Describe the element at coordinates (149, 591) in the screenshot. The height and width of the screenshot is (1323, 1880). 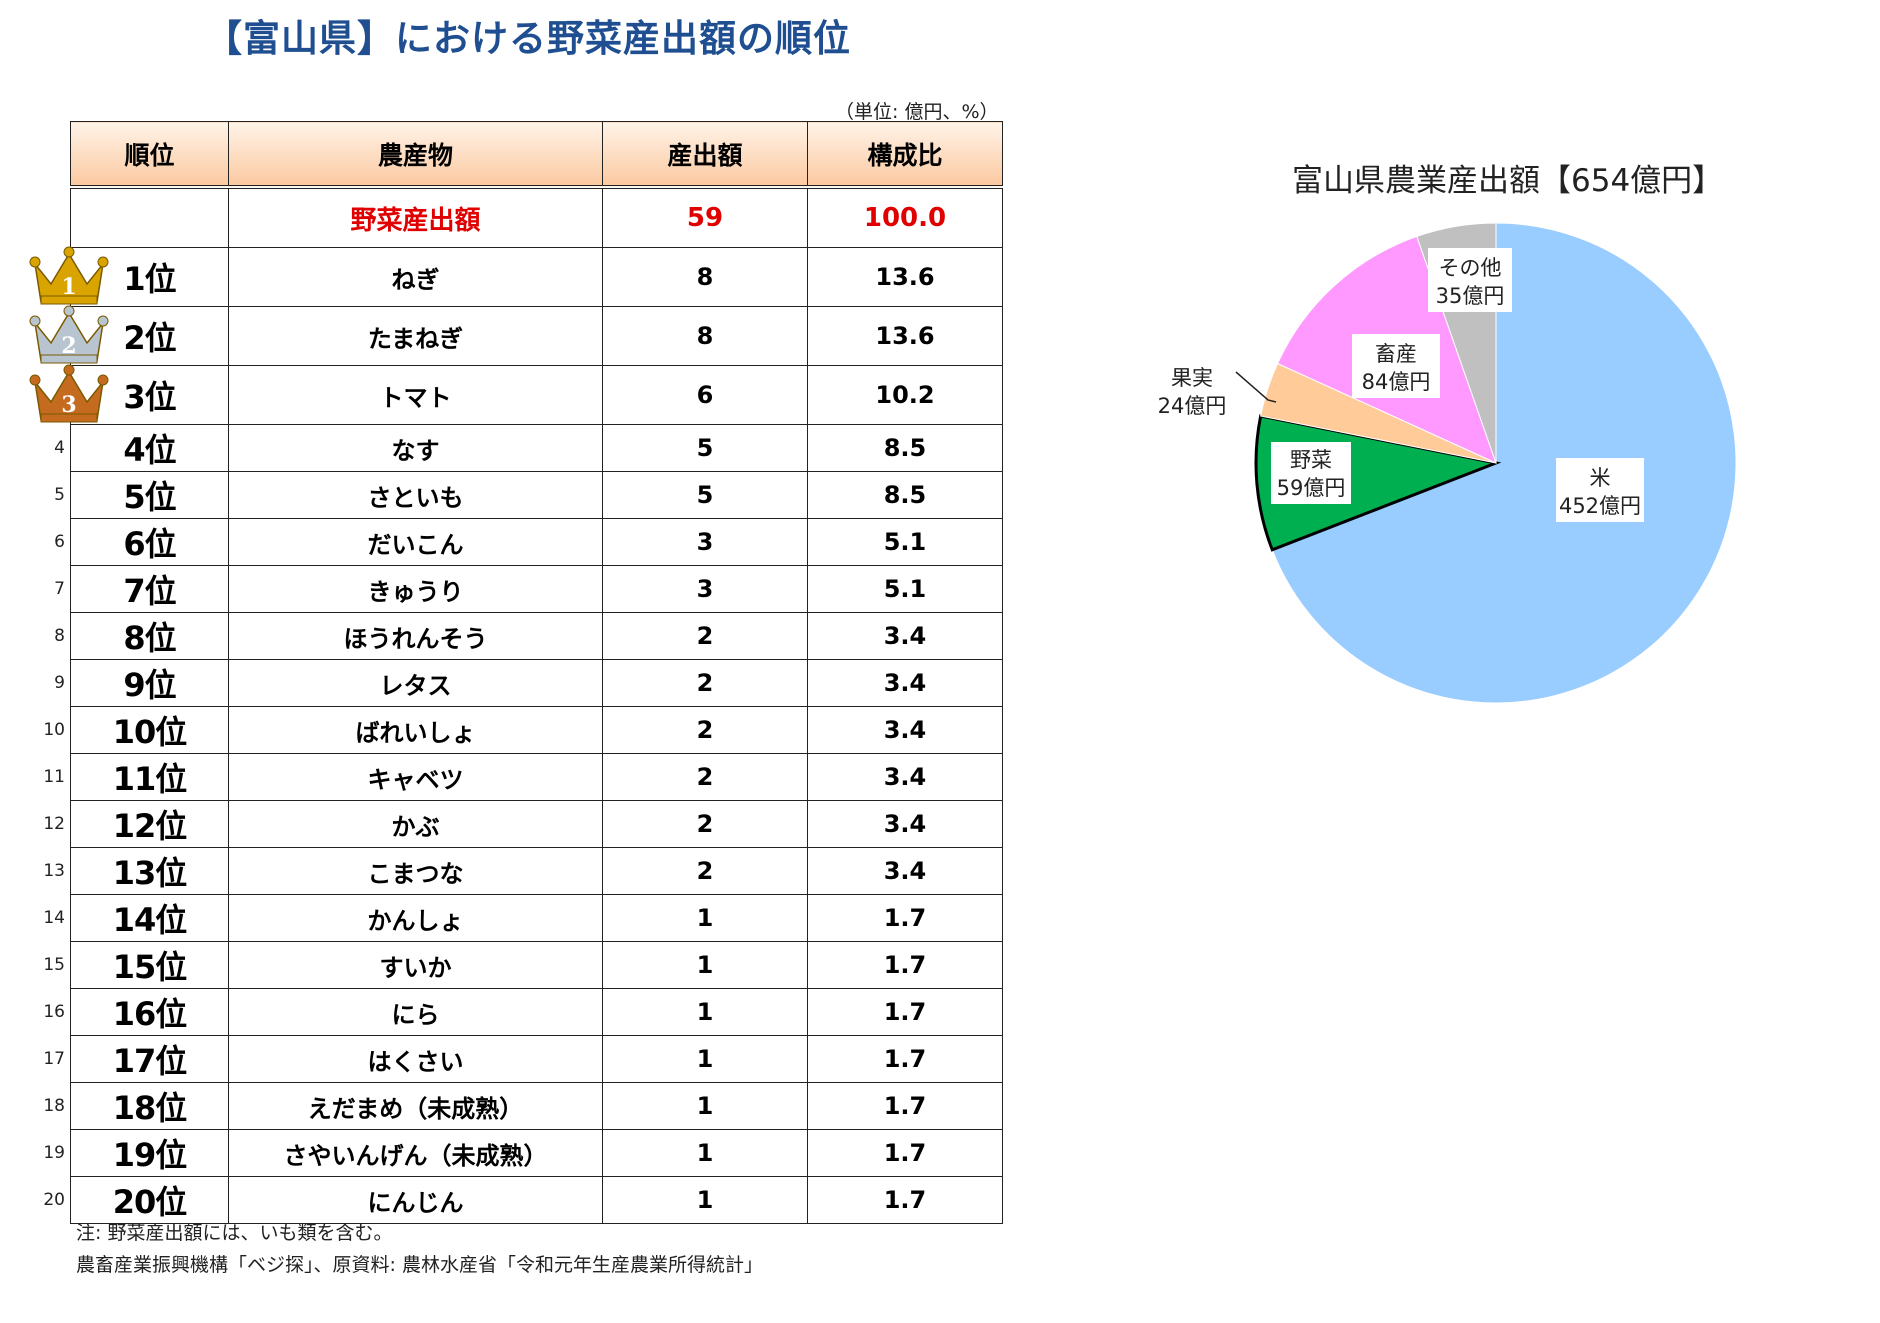
I see `rank-label: 7位` at that location.